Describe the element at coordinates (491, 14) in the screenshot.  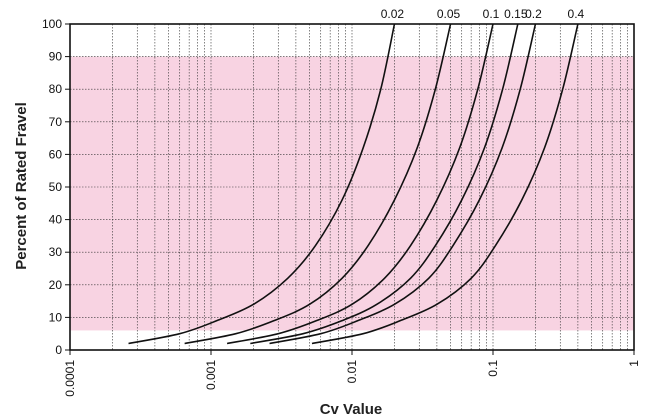
I see `series-label-0-1: 0.1` at that location.